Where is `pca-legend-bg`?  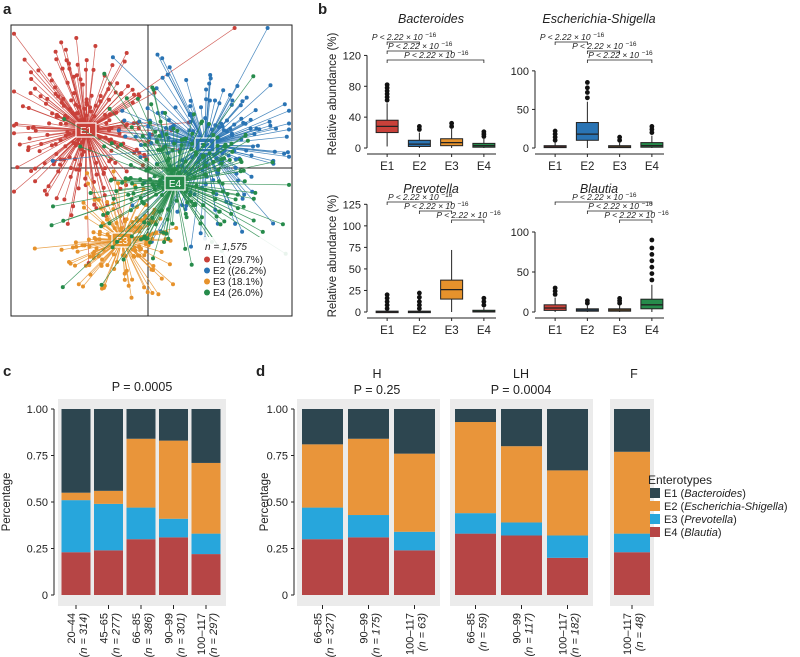 pca-legend-bg is located at coordinates (242, 269).